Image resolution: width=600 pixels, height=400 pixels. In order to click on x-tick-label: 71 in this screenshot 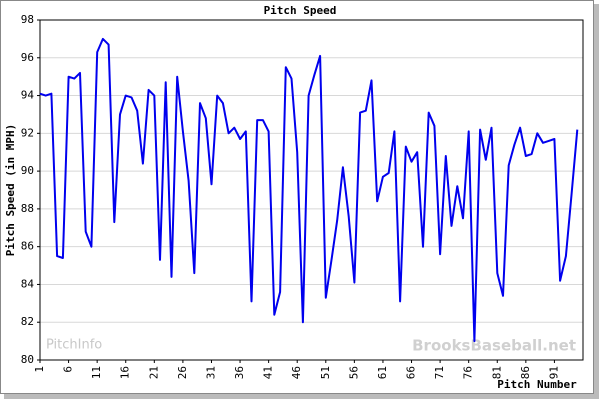, I will do `click(439, 372)`.